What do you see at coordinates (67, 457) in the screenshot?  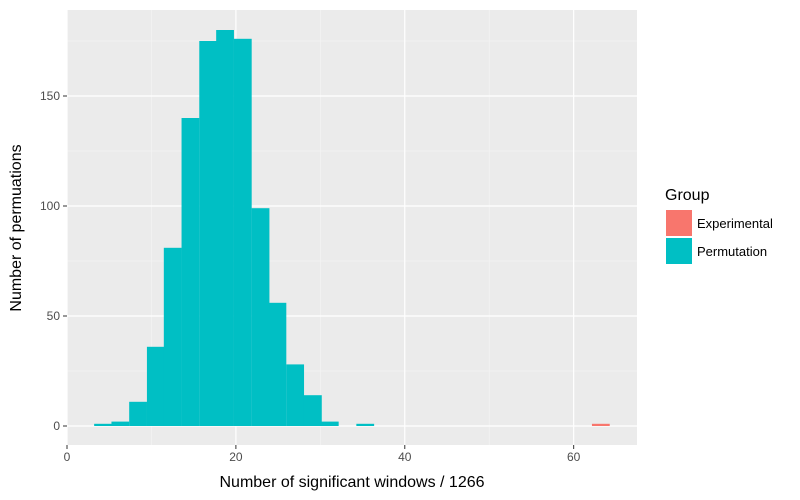 I see `x-tick-label: 0` at bounding box center [67, 457].